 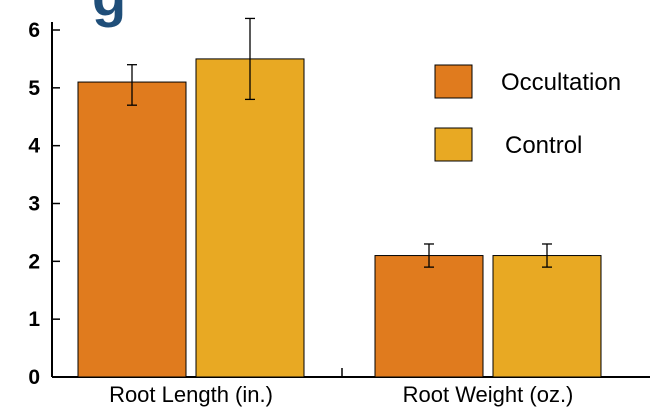 I want to click on y-tick-label: 3, so click(x=34, y=204).